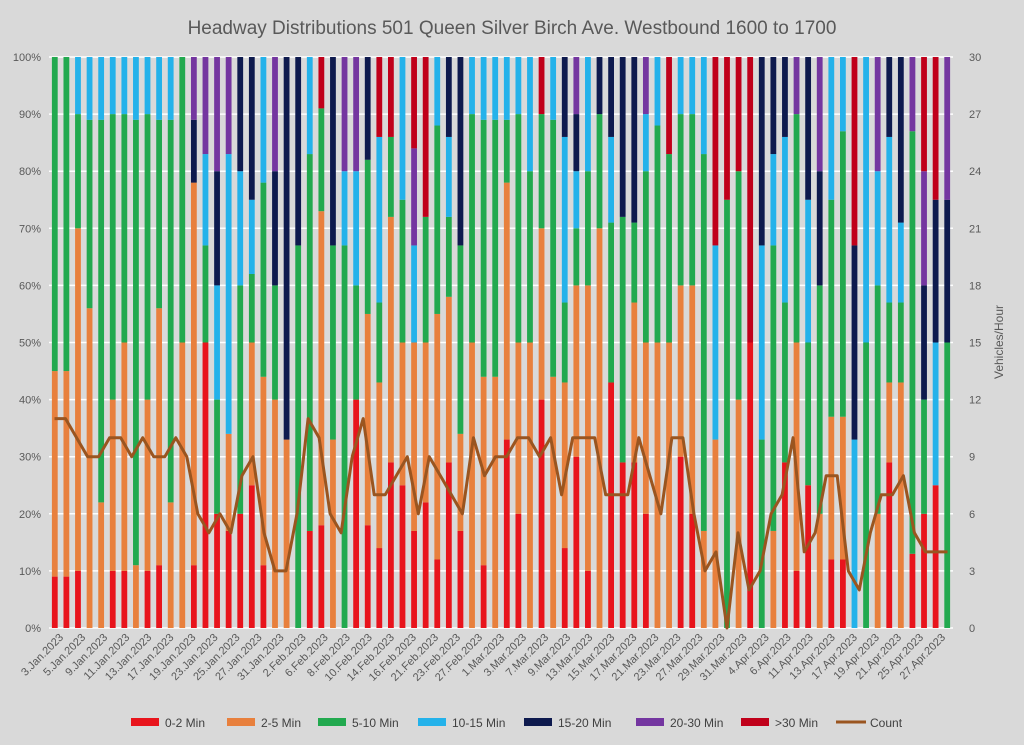 The width and height of the screenshot is (1024, 745). What do you see at coordinates (975, 286) in the screenshot?
I see `y2-tick-label: 18` at bounding box center [975, 286].